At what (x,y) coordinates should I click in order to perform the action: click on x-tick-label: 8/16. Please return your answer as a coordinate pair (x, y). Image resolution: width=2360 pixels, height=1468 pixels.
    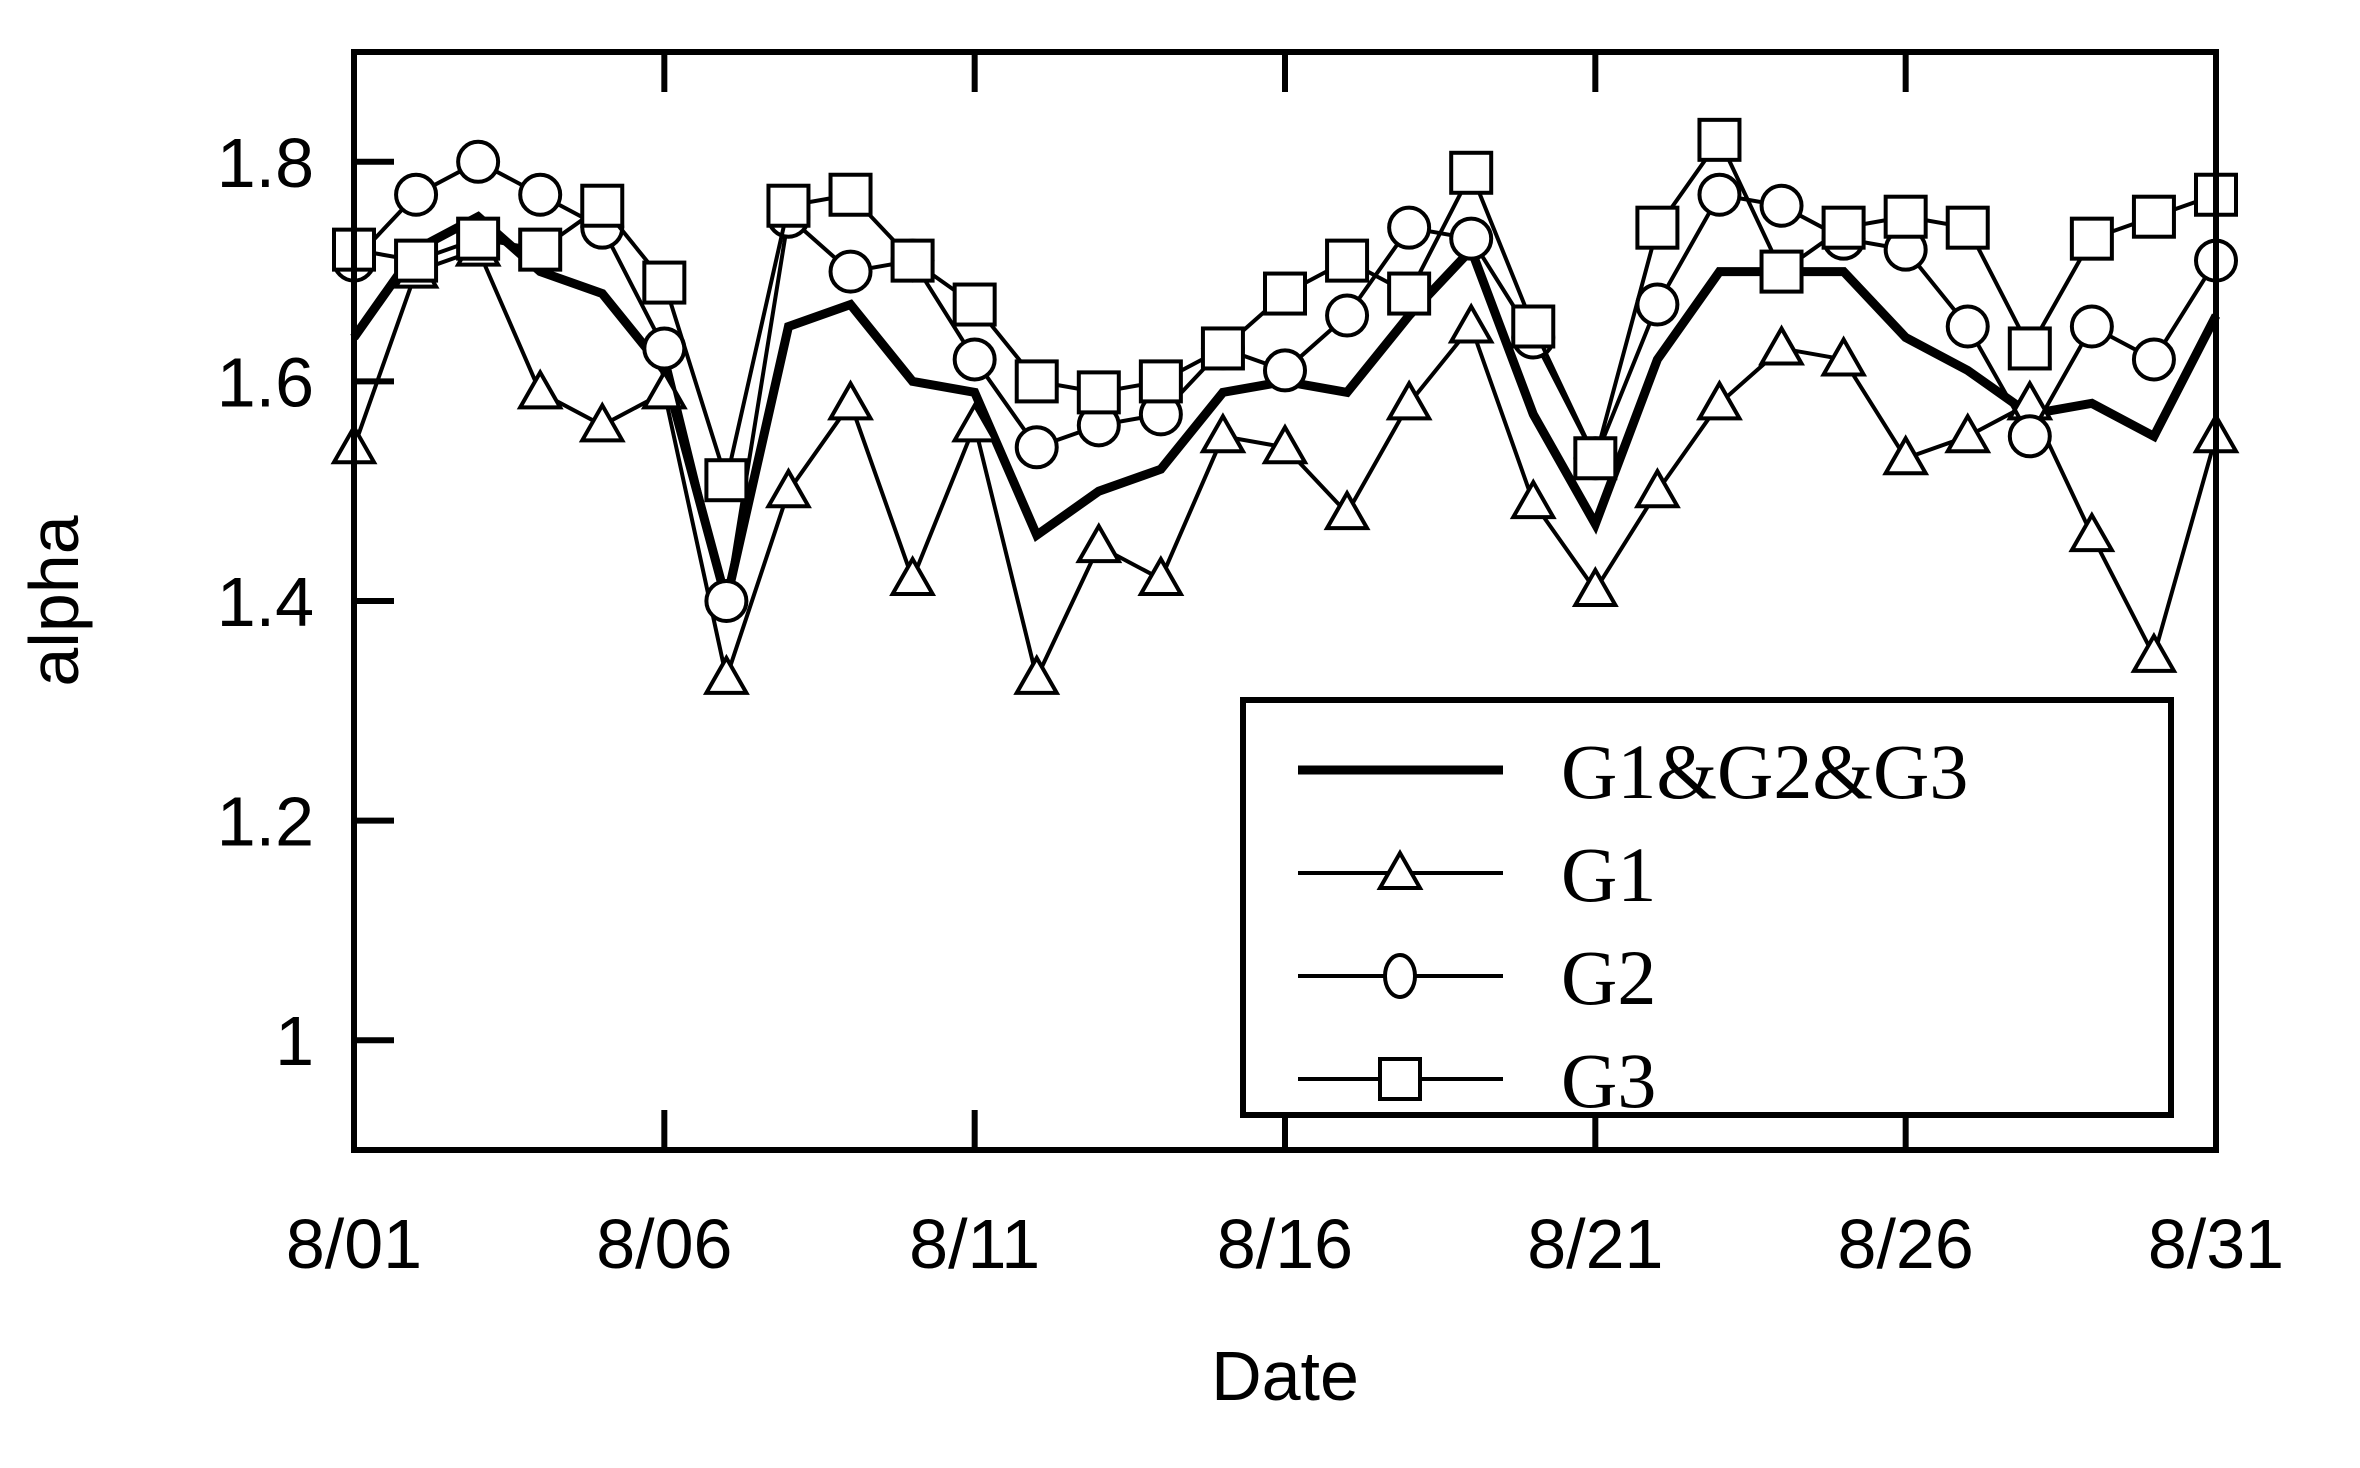
    Looking at the image, I should click on (1285, 1244).